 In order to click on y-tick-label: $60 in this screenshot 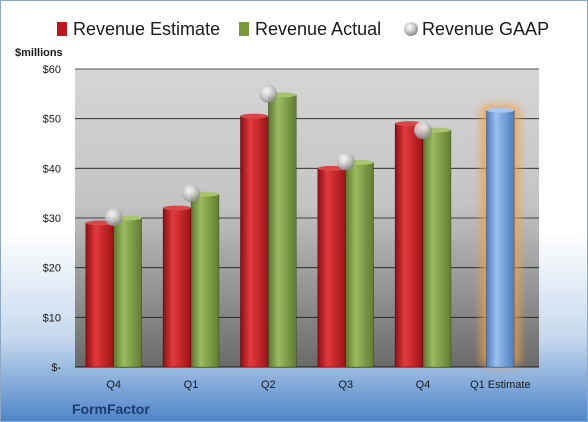, I will do `click(52, 70)`.